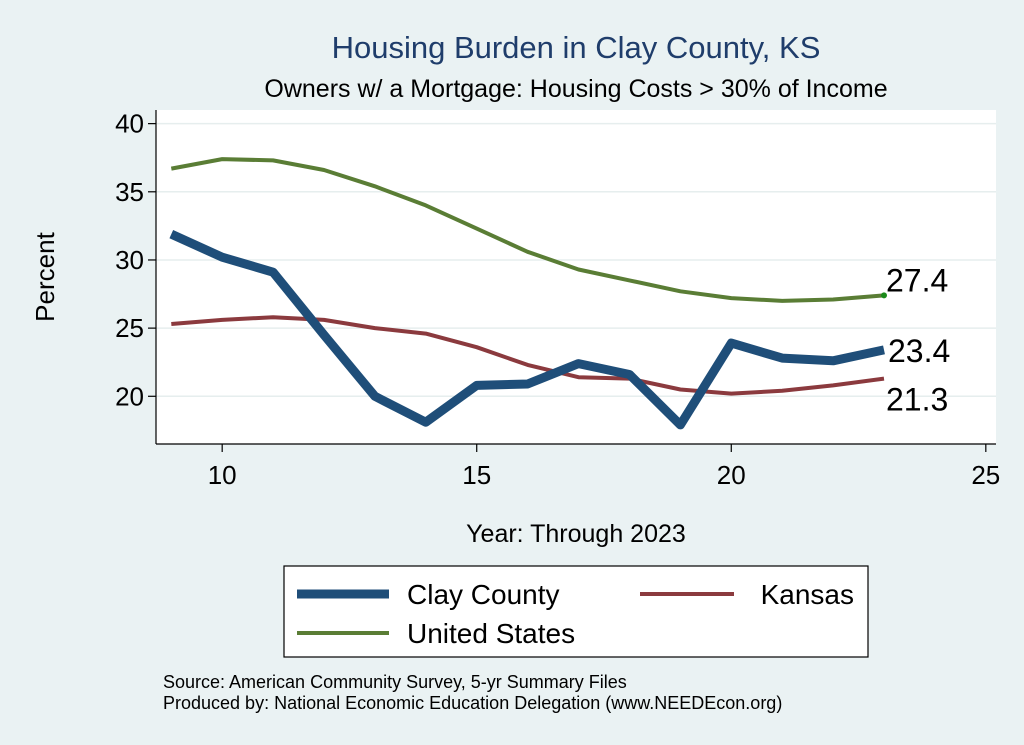 This screenshot has height=745, width=1024. What do you see at coordinates (129, 260) in the screenshot?
I see `y-tick-label: 30` at bounding box center [129, 260].